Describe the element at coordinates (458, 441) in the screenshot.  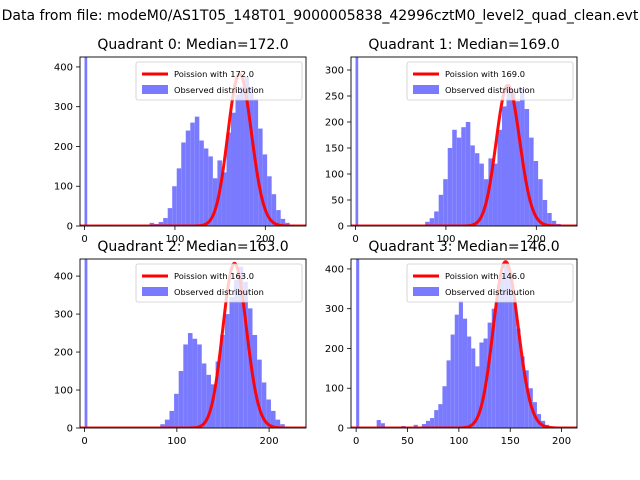
I see `x-tick-label: 100` at that location.